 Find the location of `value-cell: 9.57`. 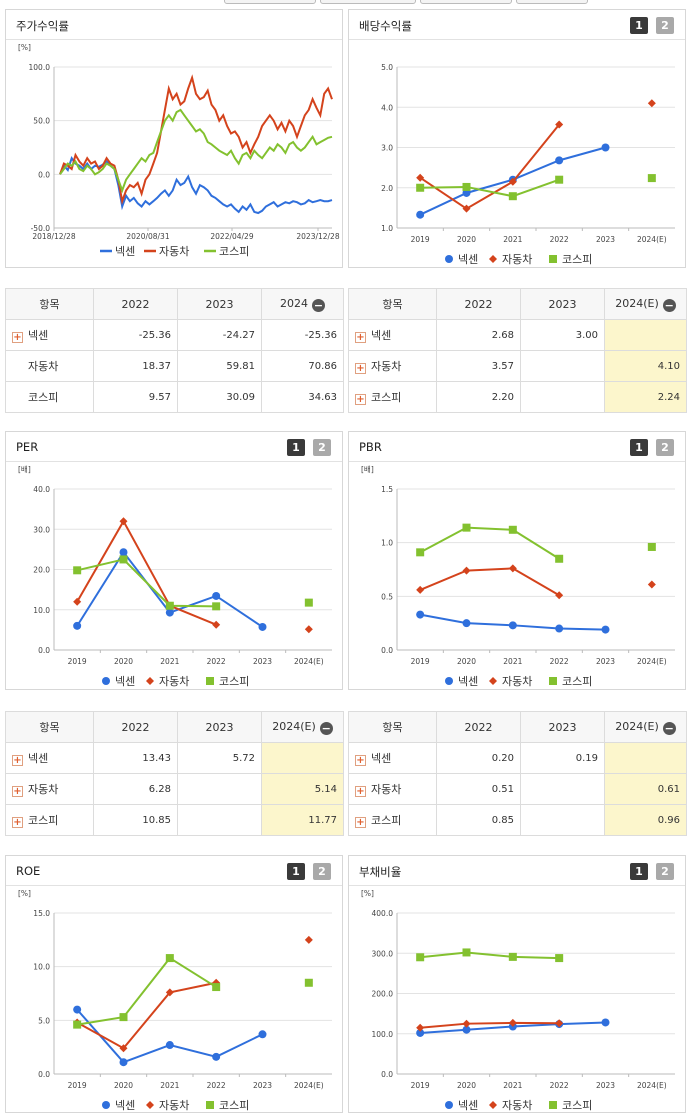

value-cell: 9.57 is located at coordinates (135, 397).